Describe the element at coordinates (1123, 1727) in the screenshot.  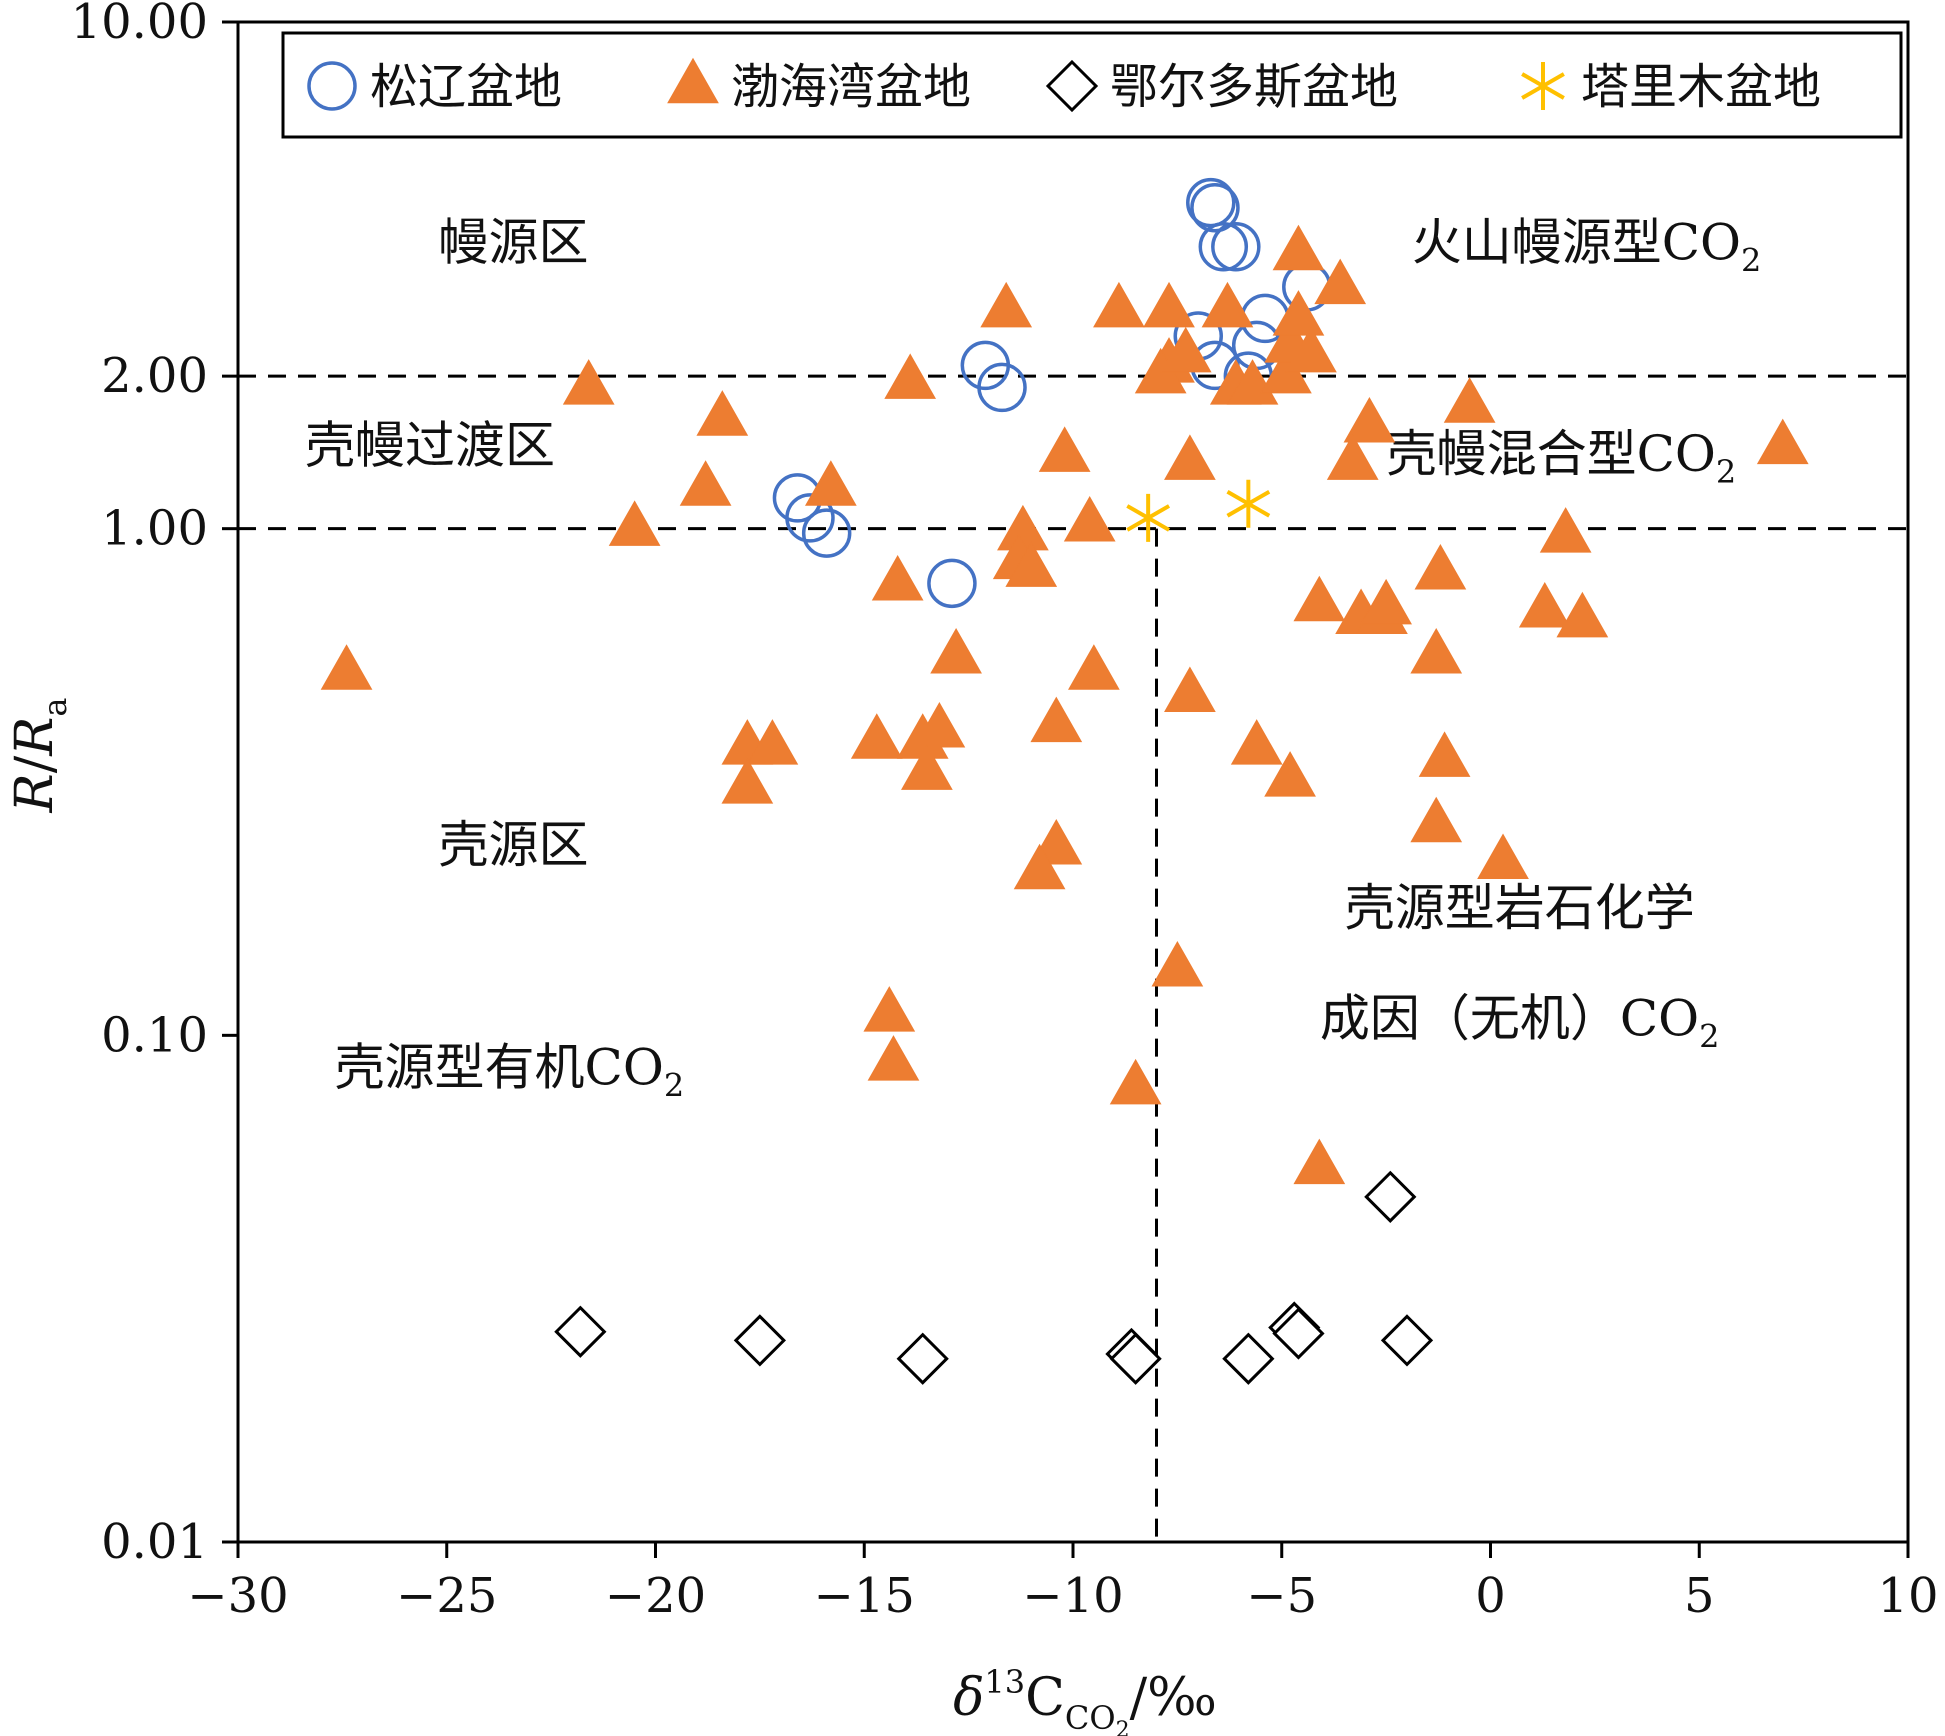
I see `x-axis-title-sub2: 2` at that location.